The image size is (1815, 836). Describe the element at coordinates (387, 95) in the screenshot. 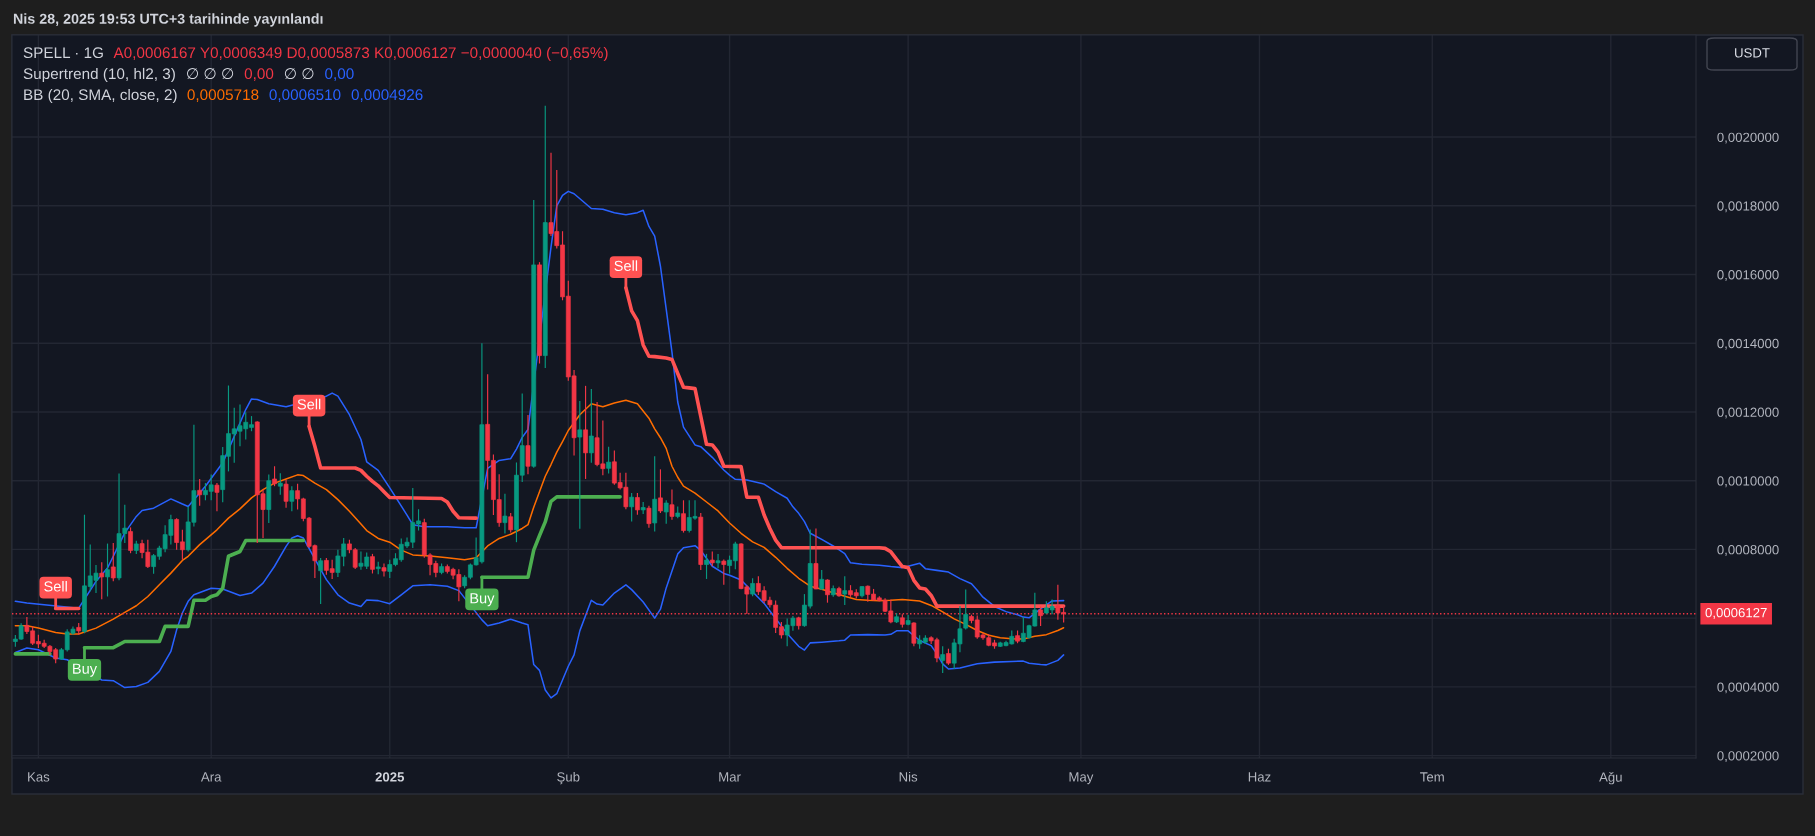

I see `annotation: 0,0004926` at that location.